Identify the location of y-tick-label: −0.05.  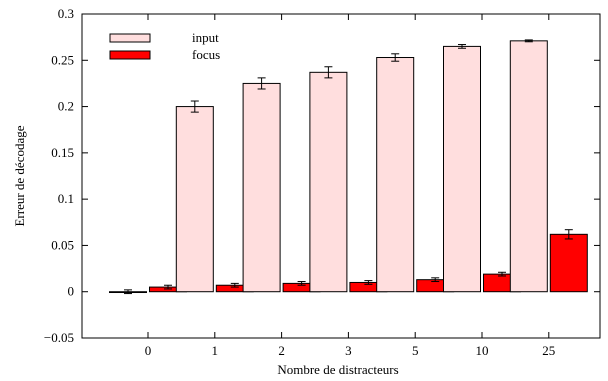
(59, 337).